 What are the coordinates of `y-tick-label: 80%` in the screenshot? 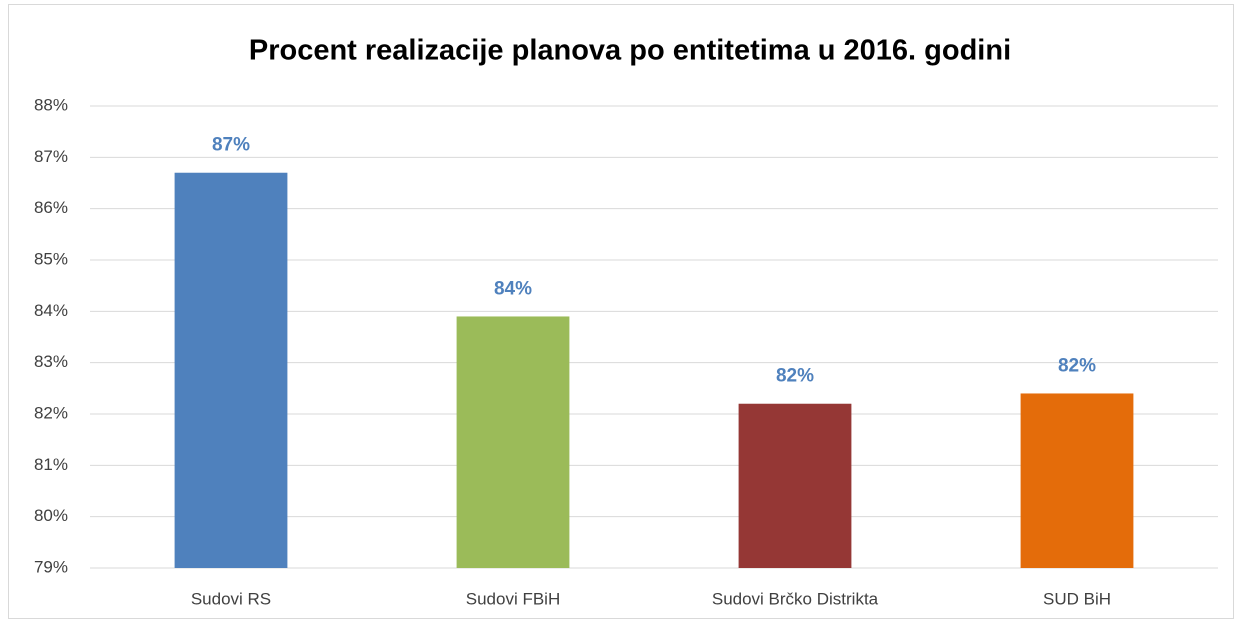 It's located at (51, 515).